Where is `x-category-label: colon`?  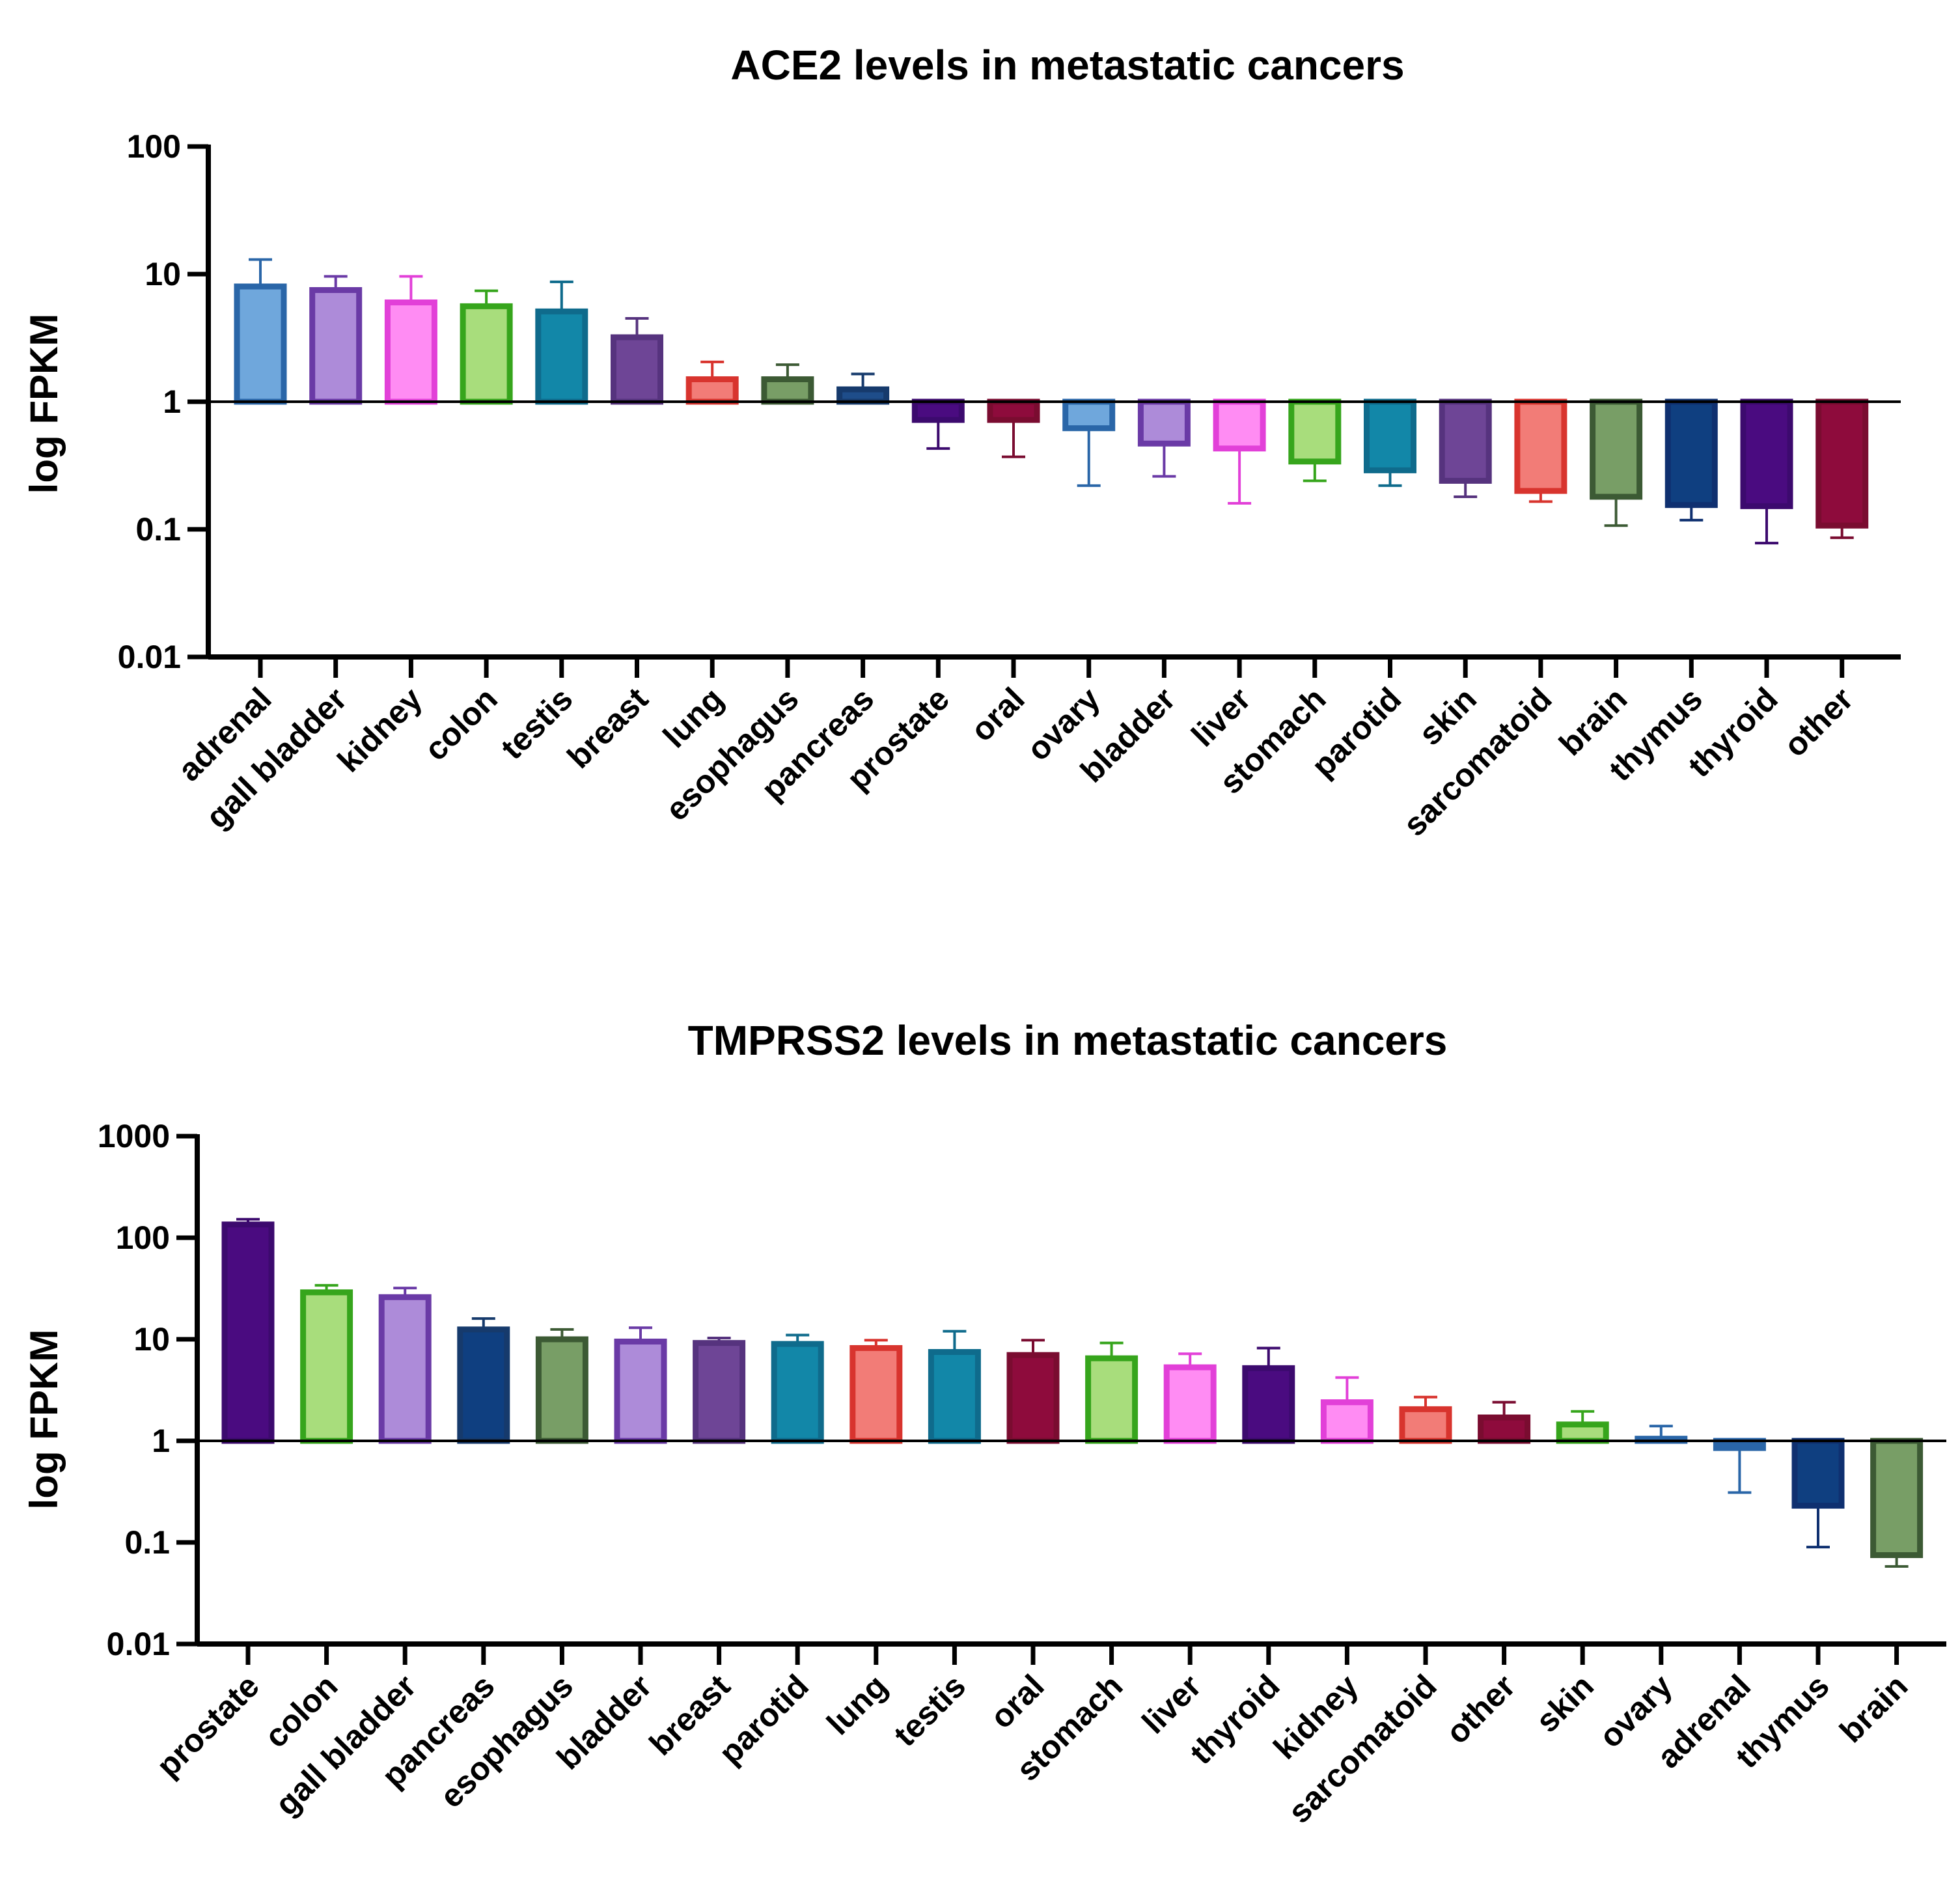 x-category-label: colon is located at coordinates (461, 724).